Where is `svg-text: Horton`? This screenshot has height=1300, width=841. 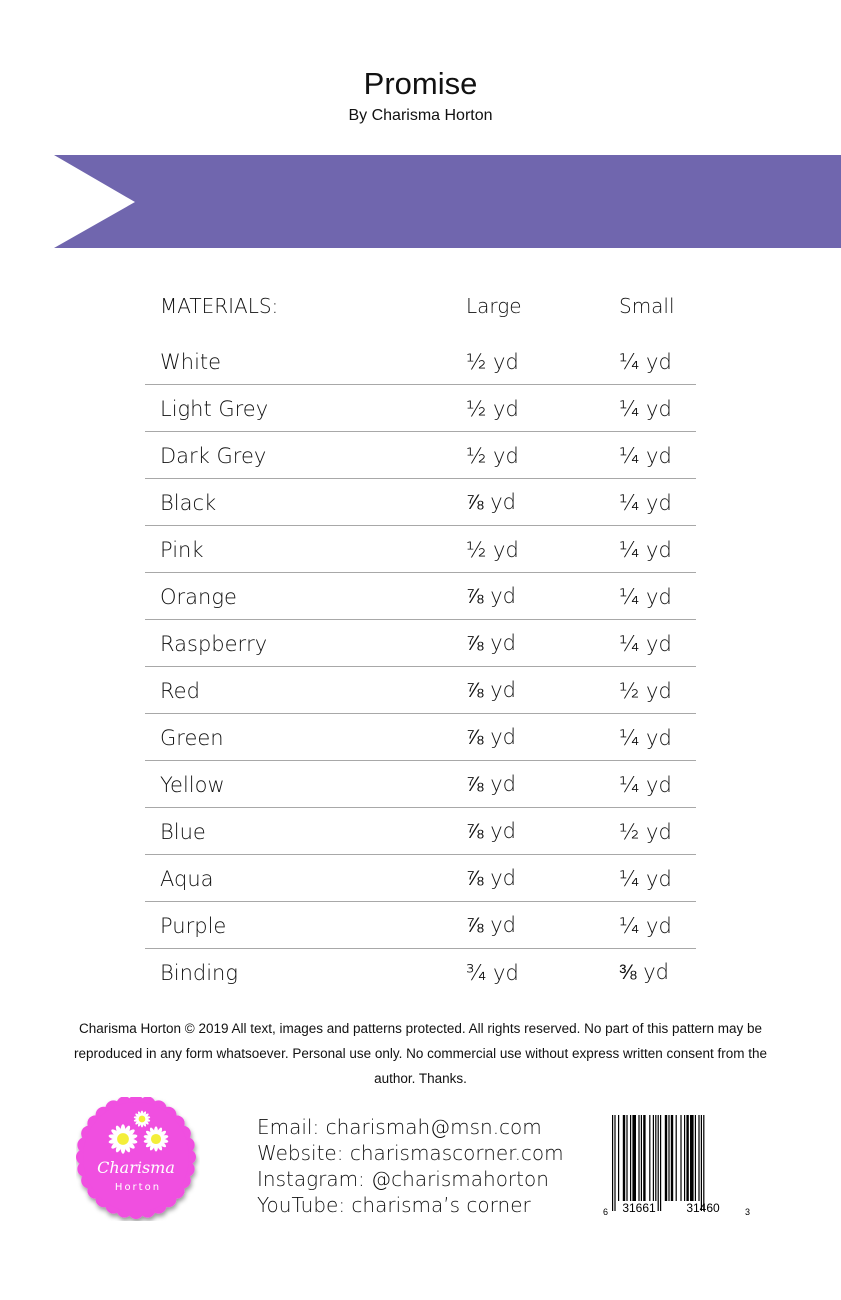
svg-text: Horton is located at coordinates (138, 1187).